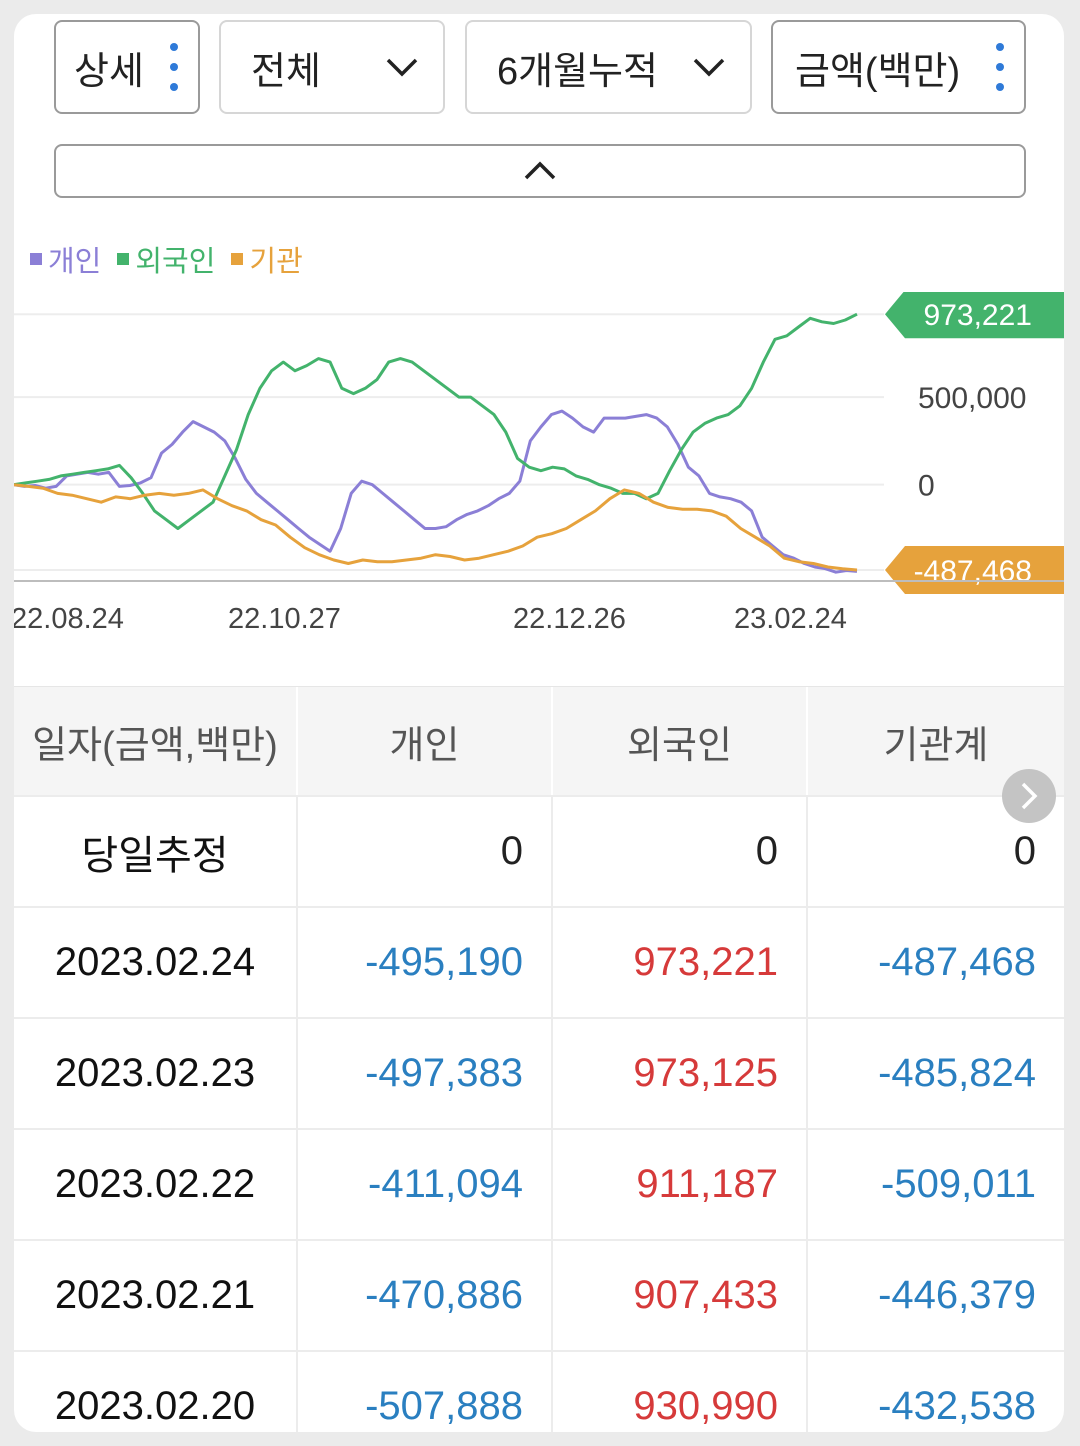 Image resolution: width=1080 pixels, height=1446 pixels. What do you see at coordinates (430, 619) in the screenshot?
I see `x-axis-labels: 22.08.24 22.10.27 22.12.26 23.02.24` at bounding box center [430, 619].